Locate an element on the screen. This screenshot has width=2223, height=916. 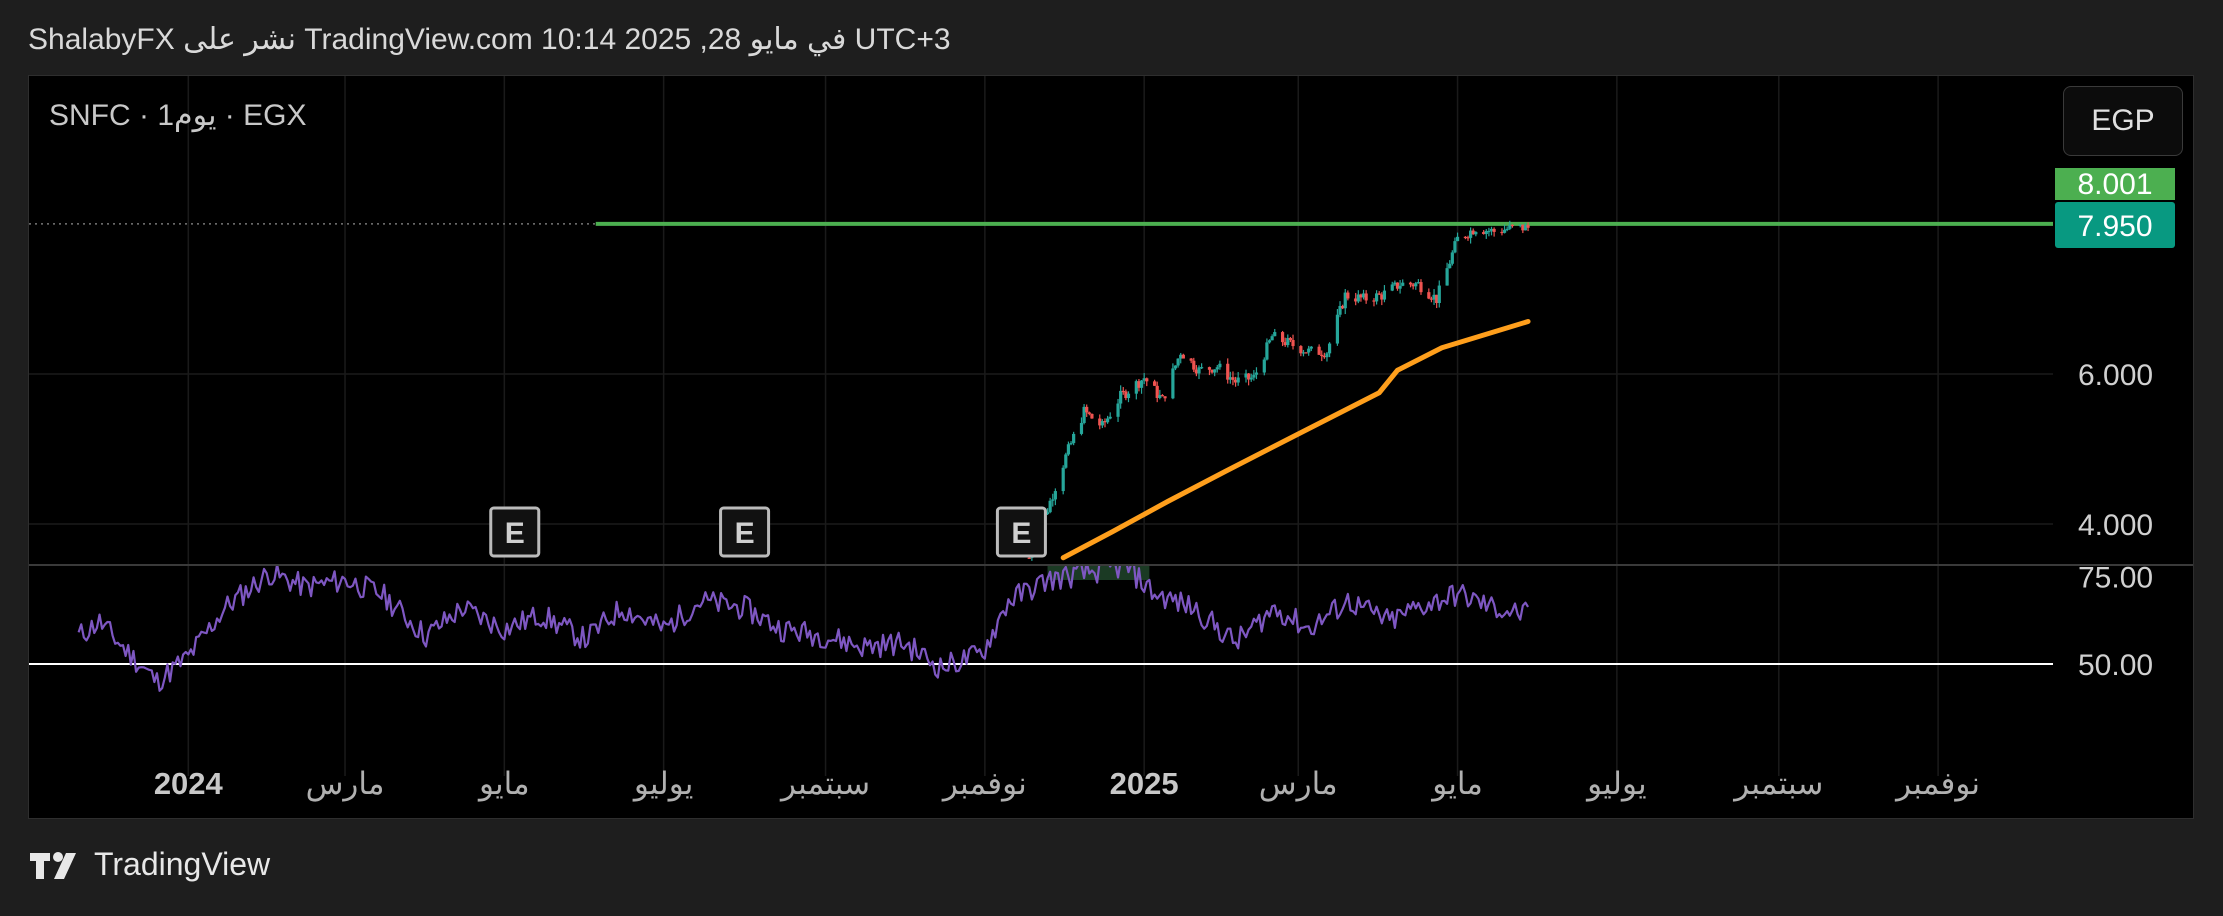
high-price-badge-bg is located at coordinates (2115, 184).